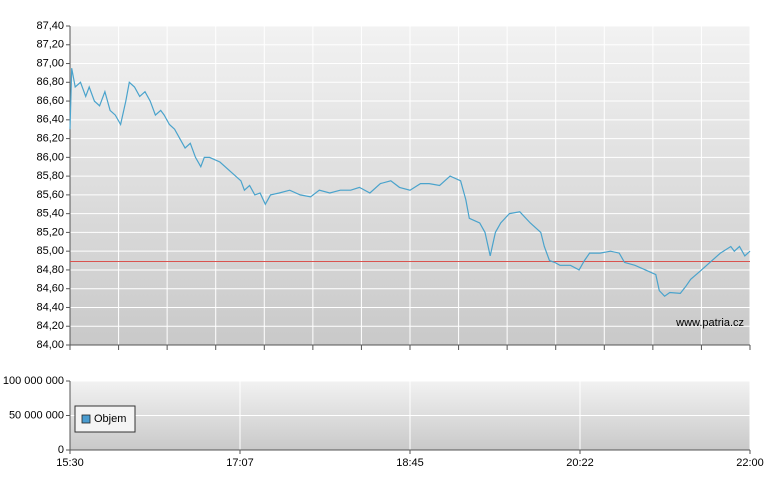  Describe the element at coordinates (50, 176) in the screenshot. I see `y-tick-label: 85,80` at that location.